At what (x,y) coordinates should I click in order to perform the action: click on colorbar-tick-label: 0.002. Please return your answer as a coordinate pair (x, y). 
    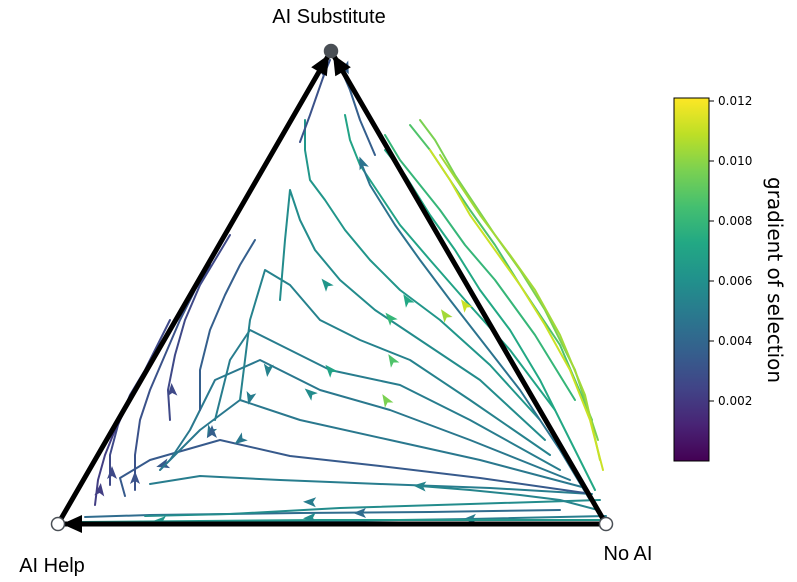
    Looking at the image, I should click on (735, 401).